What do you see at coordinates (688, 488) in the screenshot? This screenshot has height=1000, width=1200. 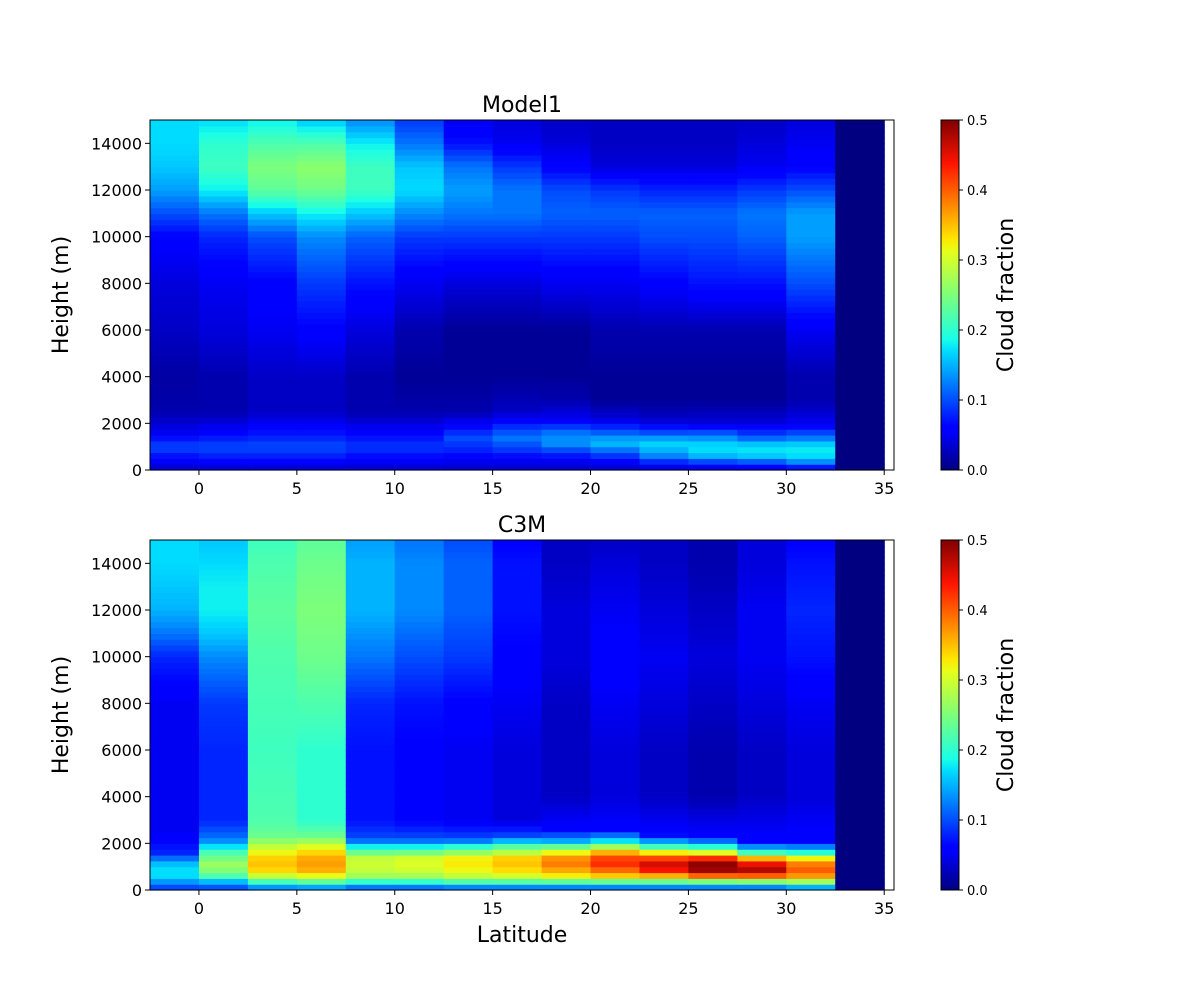 I see `x-tick-label: 25` at bounding box center [688, 488].